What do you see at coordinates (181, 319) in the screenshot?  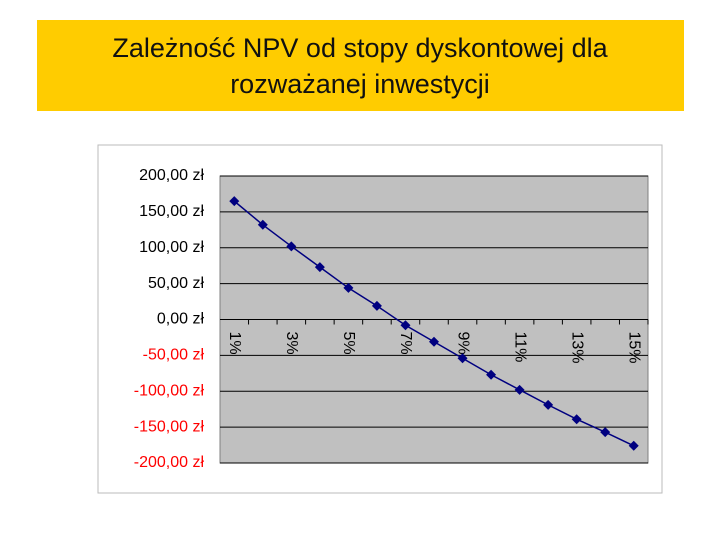 I see `y-tick-label: 0,00 zł` at bounding box center [181, 319].